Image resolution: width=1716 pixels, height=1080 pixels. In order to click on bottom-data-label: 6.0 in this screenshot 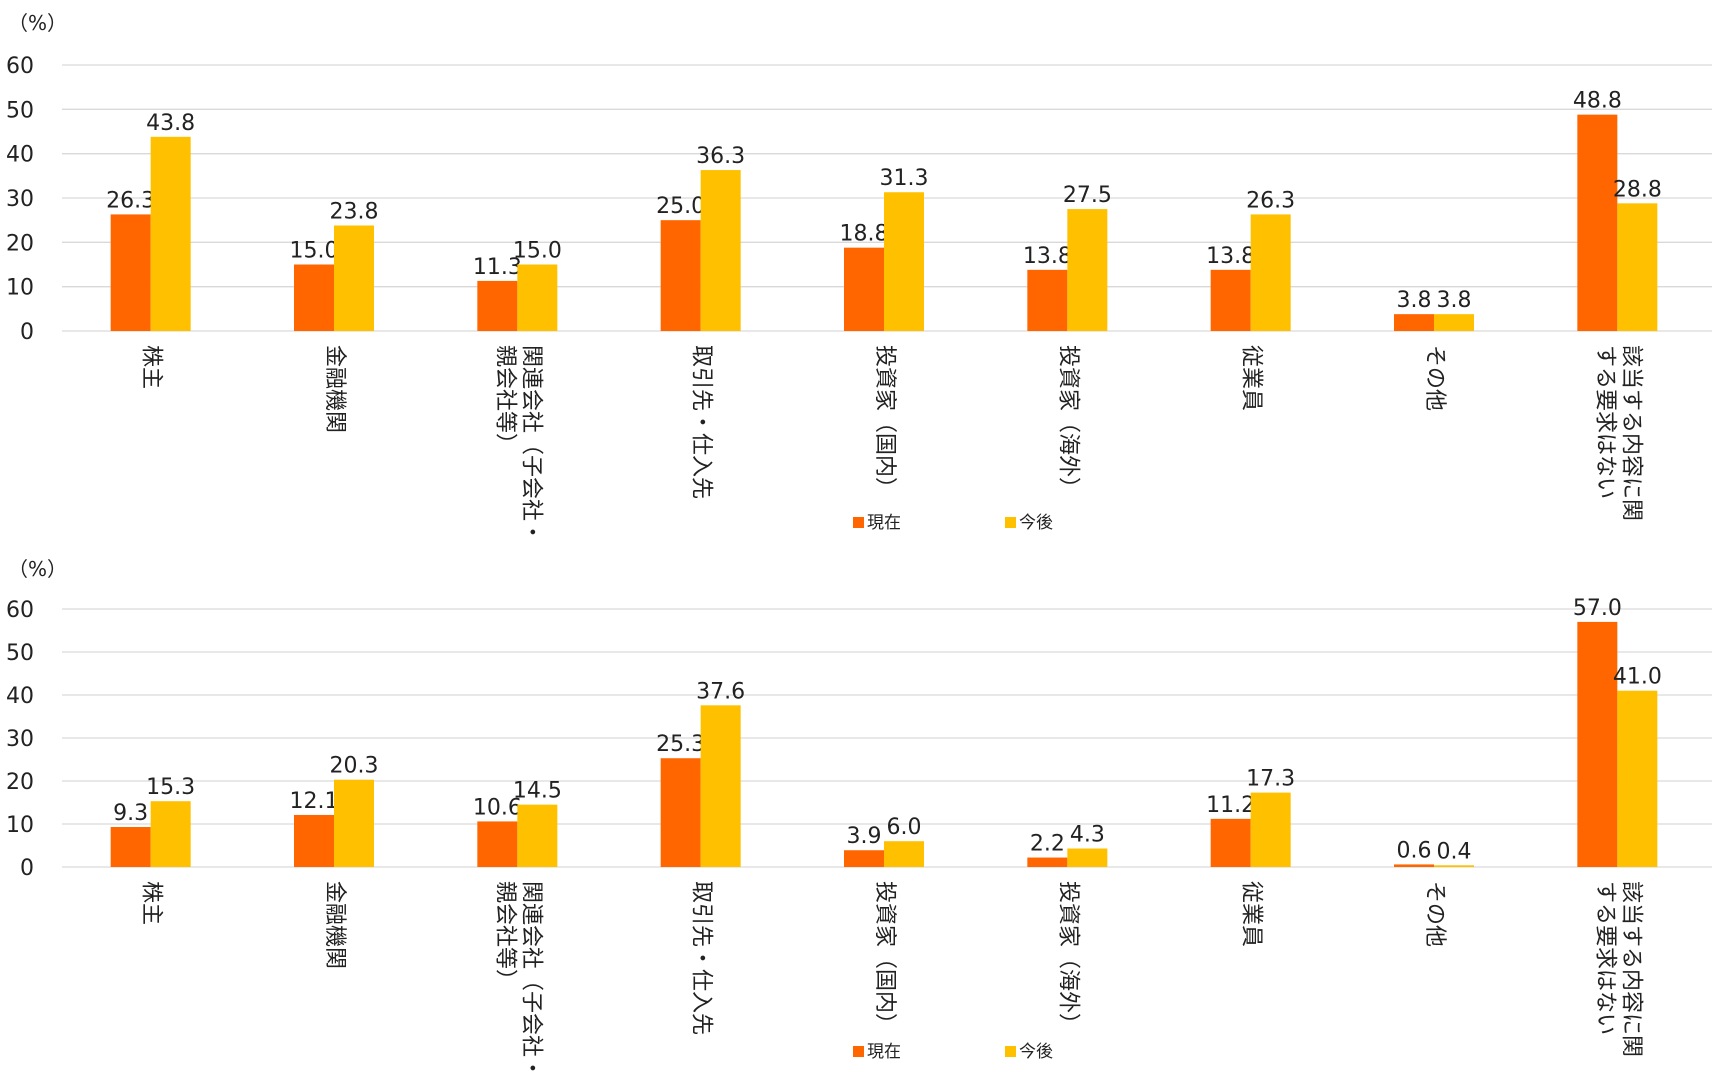, I will do `click(904, 827)`.